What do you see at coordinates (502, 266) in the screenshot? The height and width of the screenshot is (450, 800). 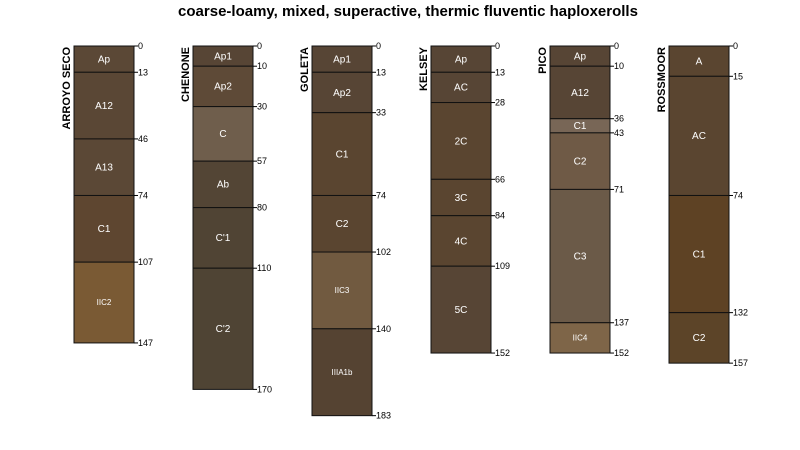 I see `depth-label: 109` at bounding box center [502, 266].